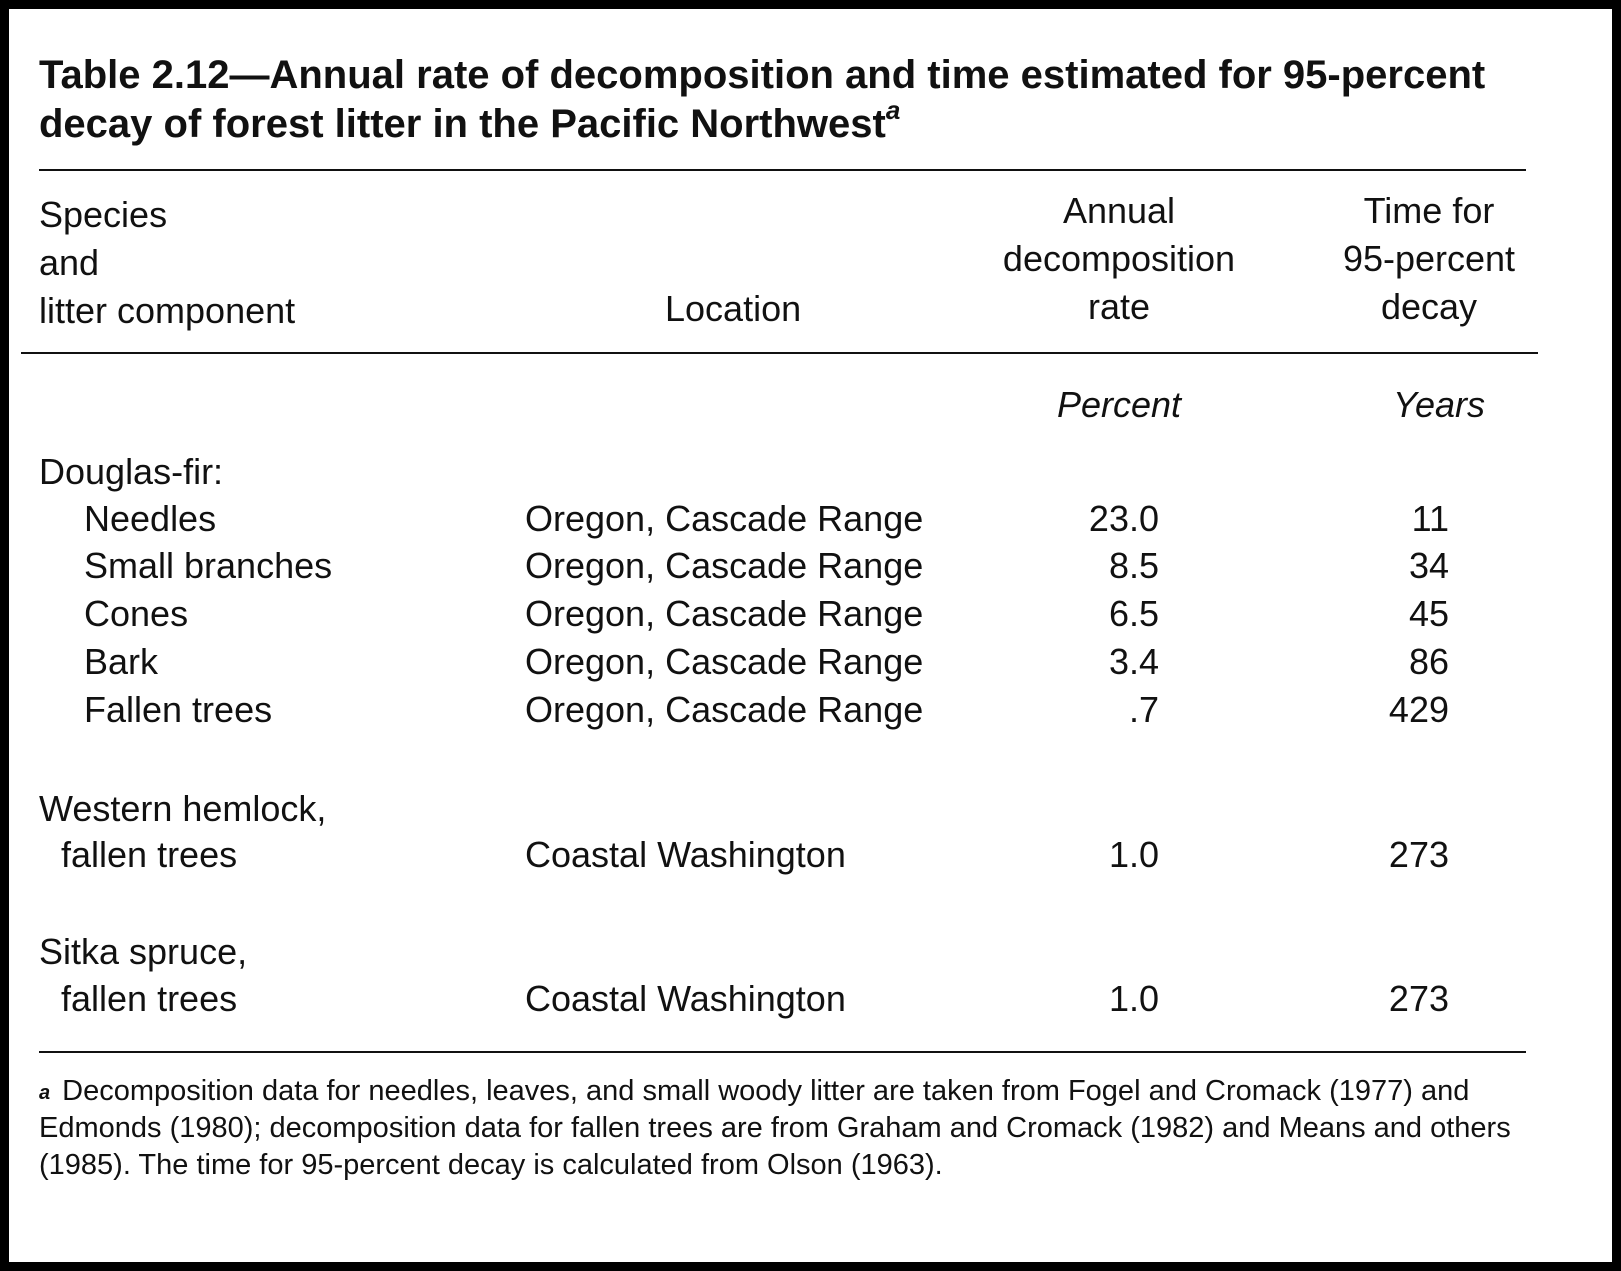  What do you see at coordinates (167, 263) in the screenshot?
I see `header-species: Species and litter component` at bounding box center [167, 263].